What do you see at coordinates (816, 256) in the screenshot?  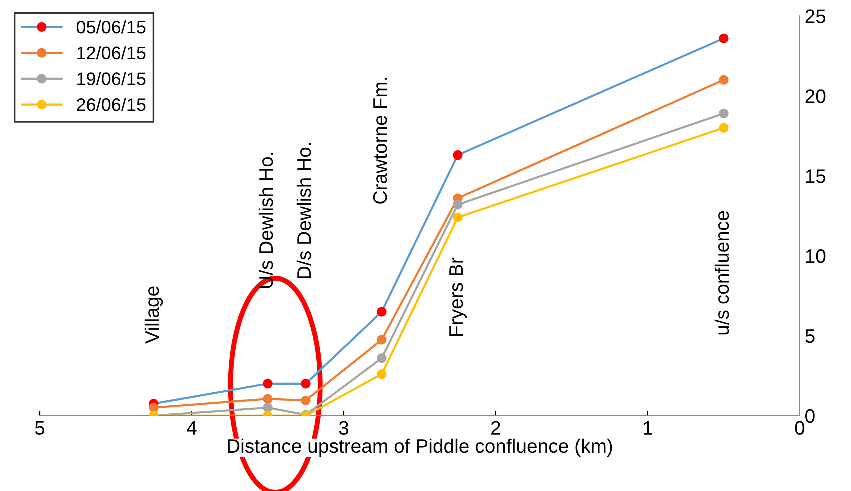 I see `y-tick-label: 10` at bounding box center [816, 256].